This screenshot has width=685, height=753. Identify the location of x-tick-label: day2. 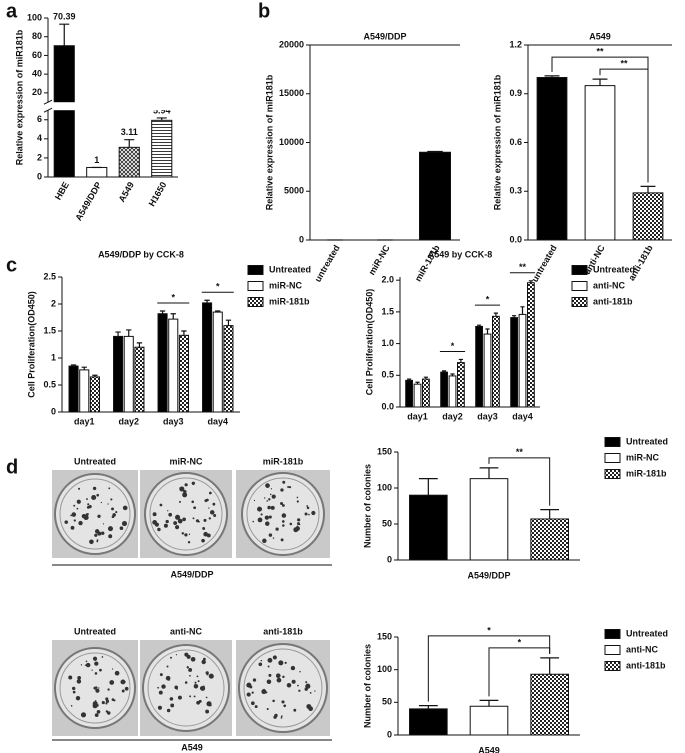
(128, 421).